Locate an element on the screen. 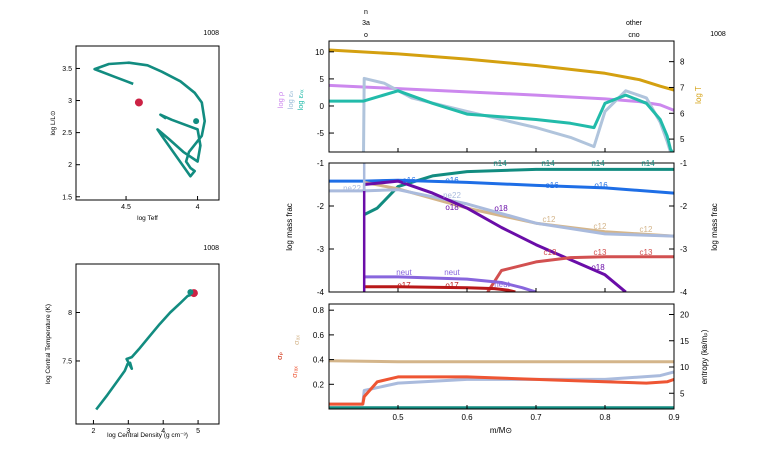 The width and height of the screenshot is (766, 460). mid-left-axis-label: log mass frac is located at coordinates (289, 227).